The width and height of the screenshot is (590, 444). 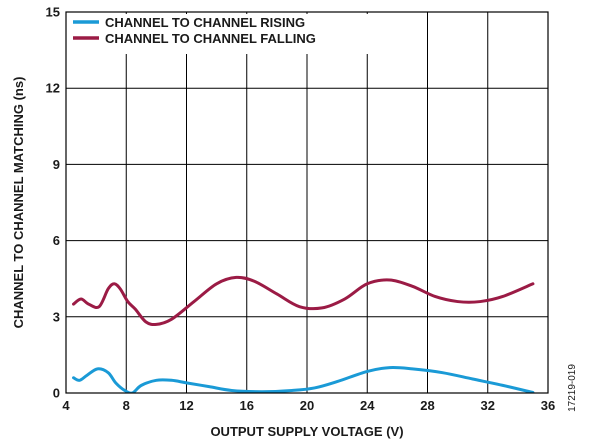 What do you see at coordinates (303, 379) in the screenshot?
I see `series-line-rising` at bounding box center [303, 379].